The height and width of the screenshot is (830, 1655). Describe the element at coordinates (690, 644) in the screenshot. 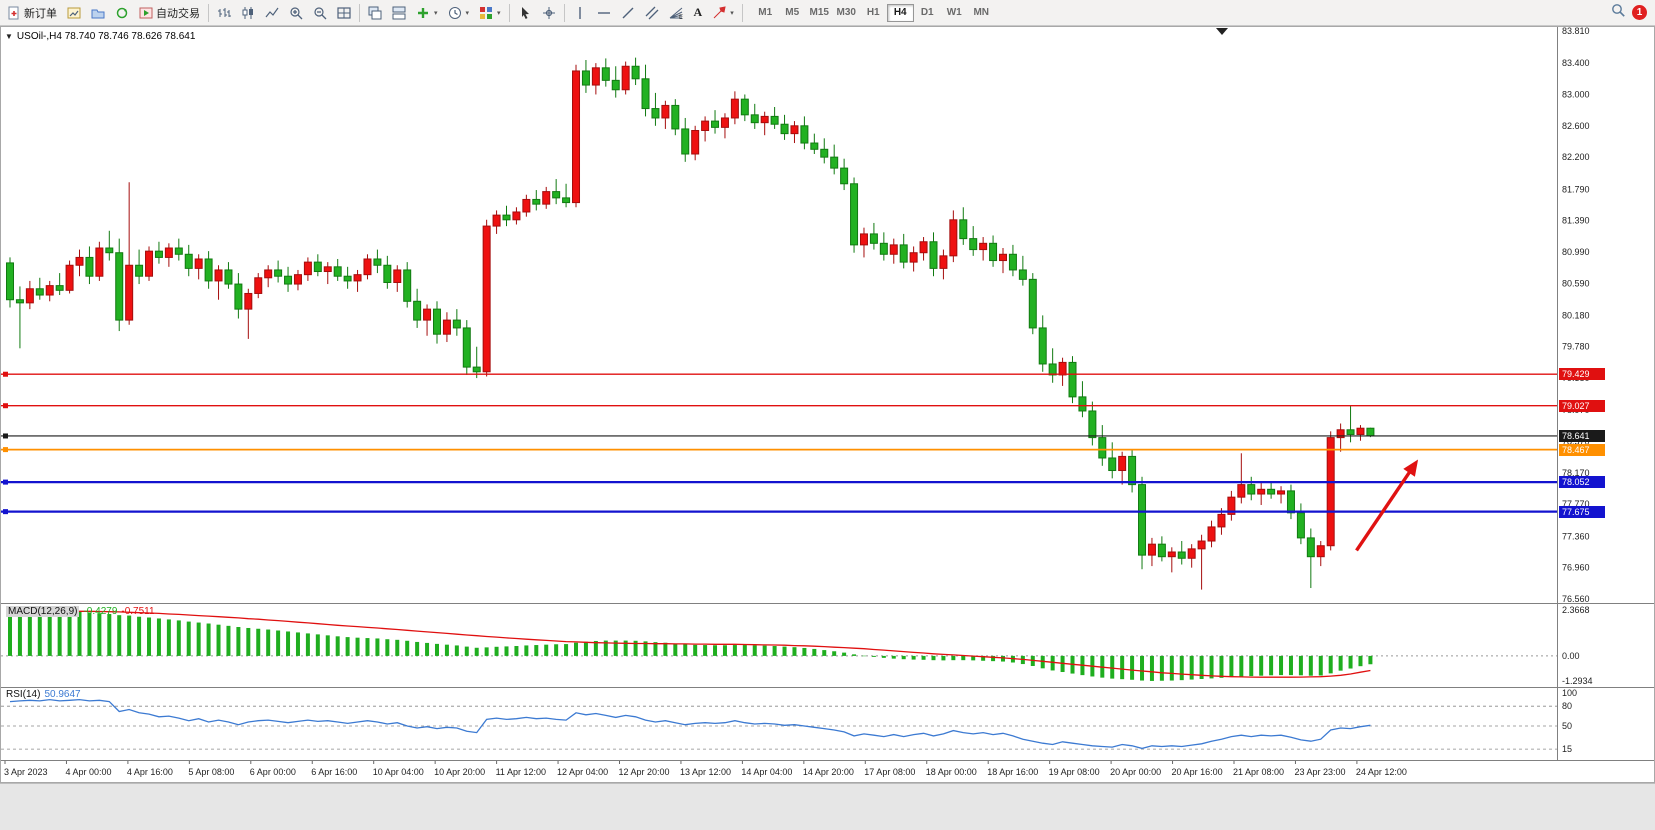

I see `macd-signal-line` at that location.